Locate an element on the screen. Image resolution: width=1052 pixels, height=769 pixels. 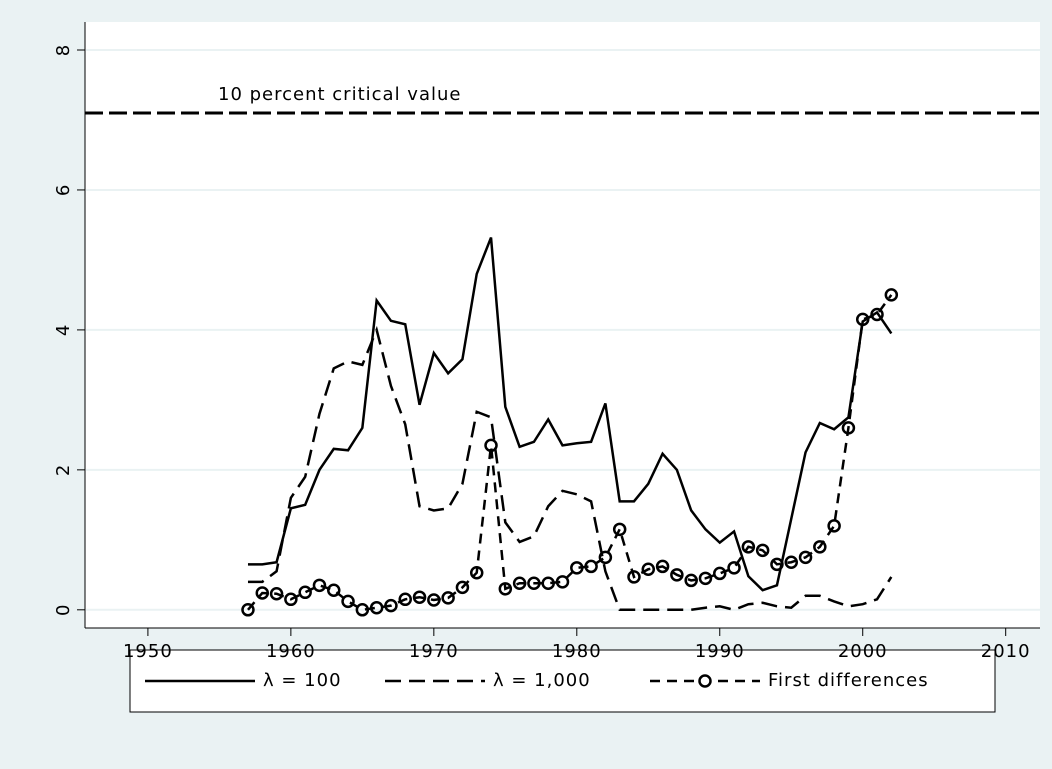
legend is located at coordinates (562, 681).